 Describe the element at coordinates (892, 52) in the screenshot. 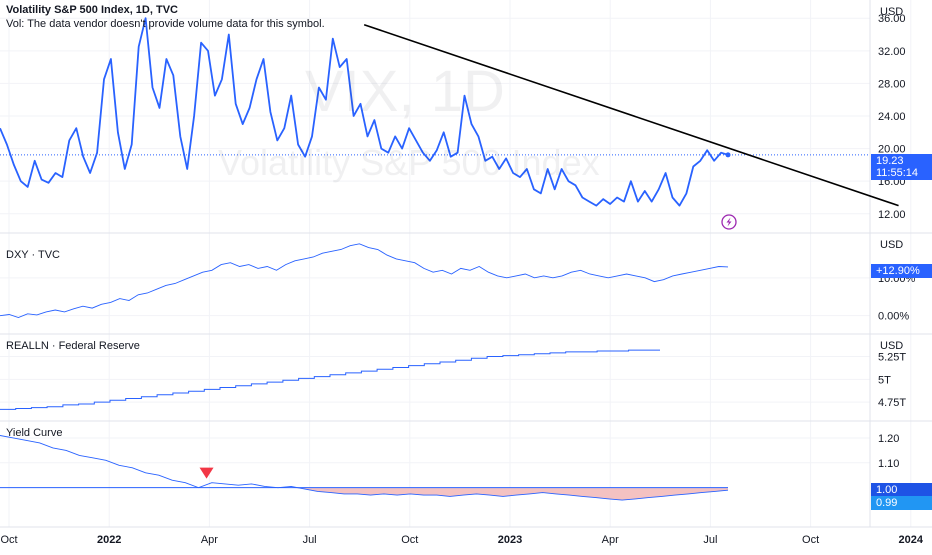

I see `y-tick-label: 32.00` at that location.